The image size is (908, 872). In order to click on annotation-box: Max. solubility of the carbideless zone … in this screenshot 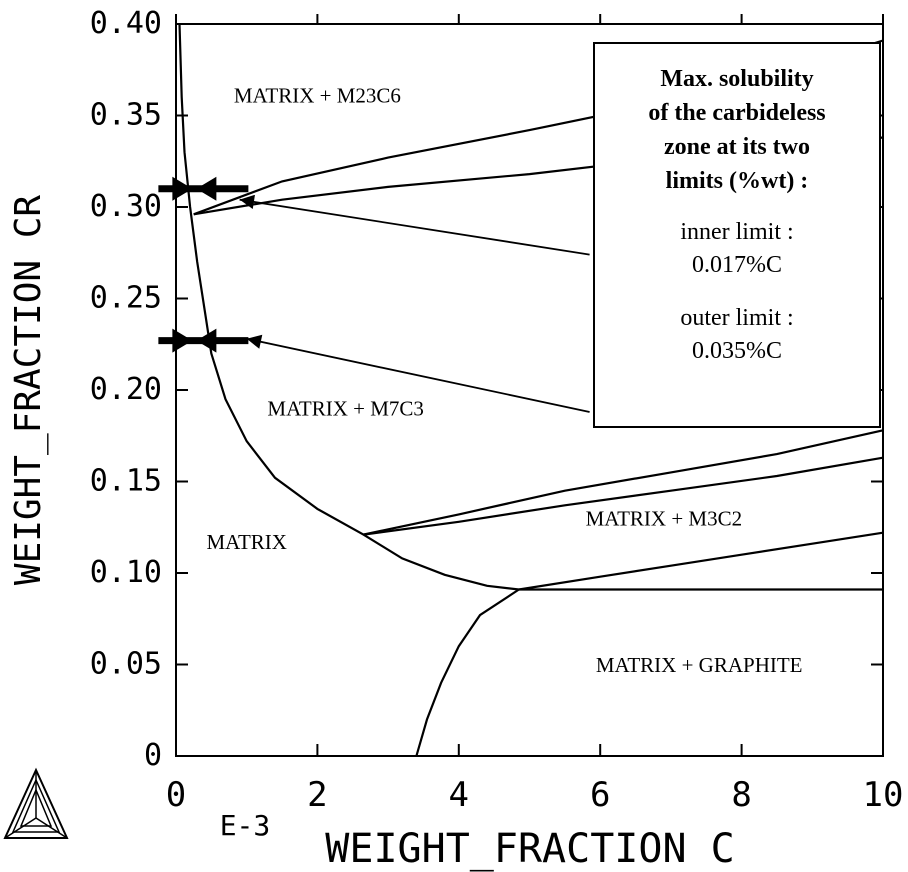, I will do `click(737, 235)`.